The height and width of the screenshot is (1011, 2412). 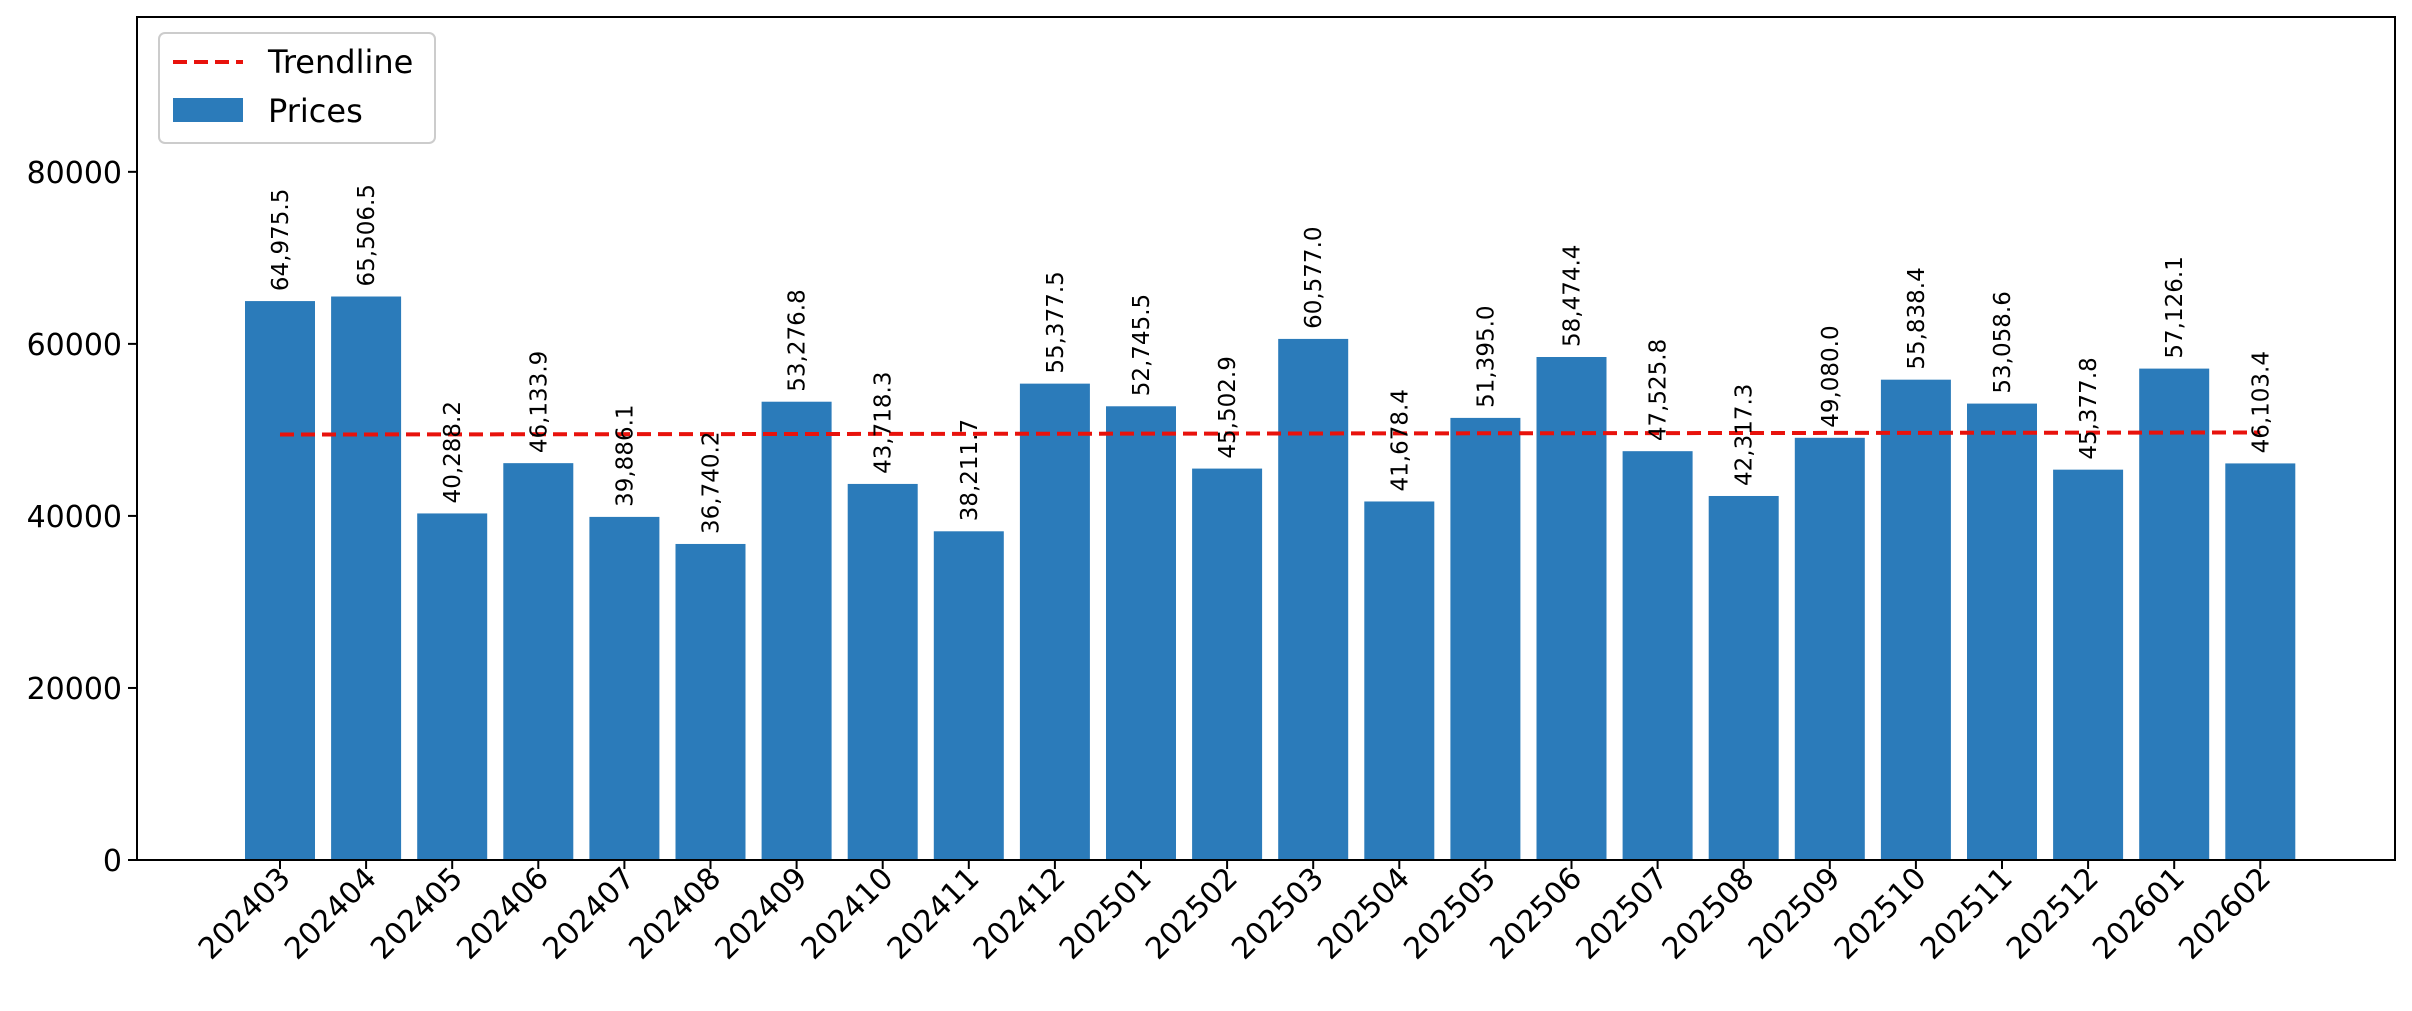 I want to click on data-label-202408: 36,740.2, so click(x=712, y=483).